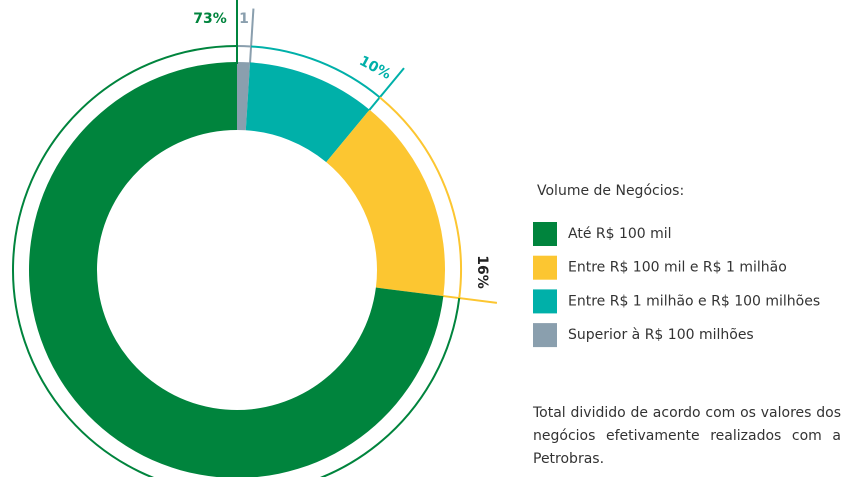 The image size is (844, 477). I want to click on value-label: 16%, so click(482, 272).